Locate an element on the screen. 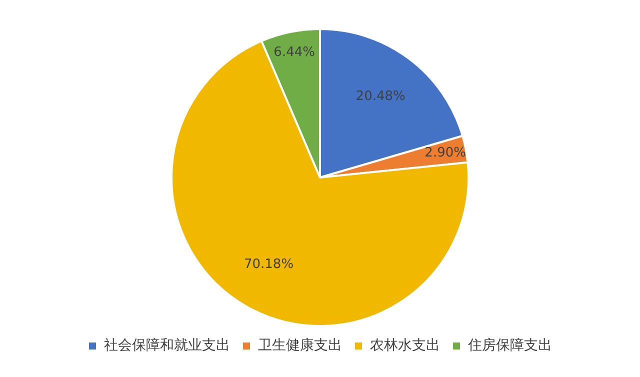 Image resolution: width=640 pixels, height=377 pixels. legend-label: 社会保障和就业支出 is located at coordinates (167, 346).